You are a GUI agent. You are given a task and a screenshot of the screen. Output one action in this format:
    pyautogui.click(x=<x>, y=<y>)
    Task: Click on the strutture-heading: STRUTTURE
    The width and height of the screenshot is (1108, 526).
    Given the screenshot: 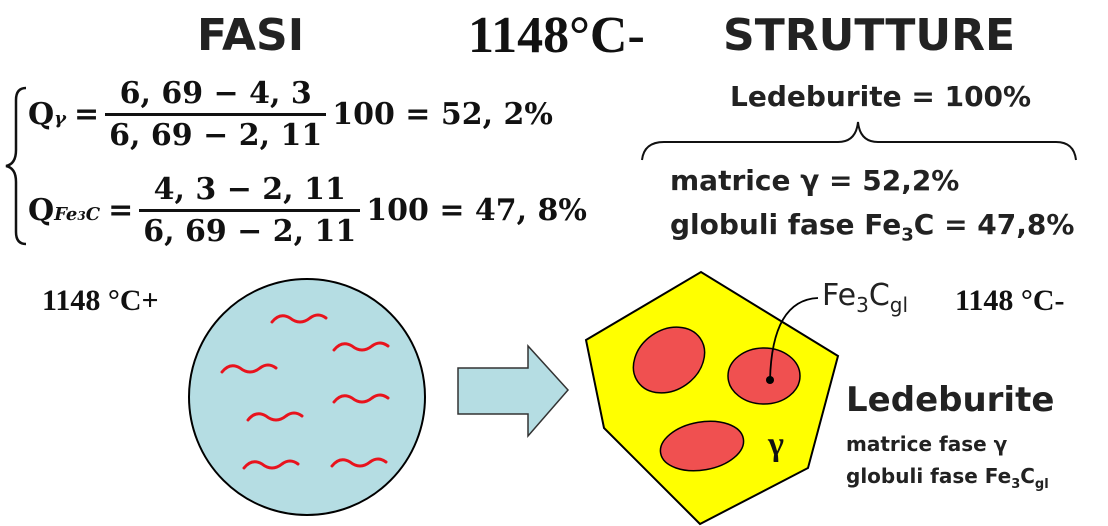 What is the action you would take?
    pyautogui.click(x=869, y=35)
    